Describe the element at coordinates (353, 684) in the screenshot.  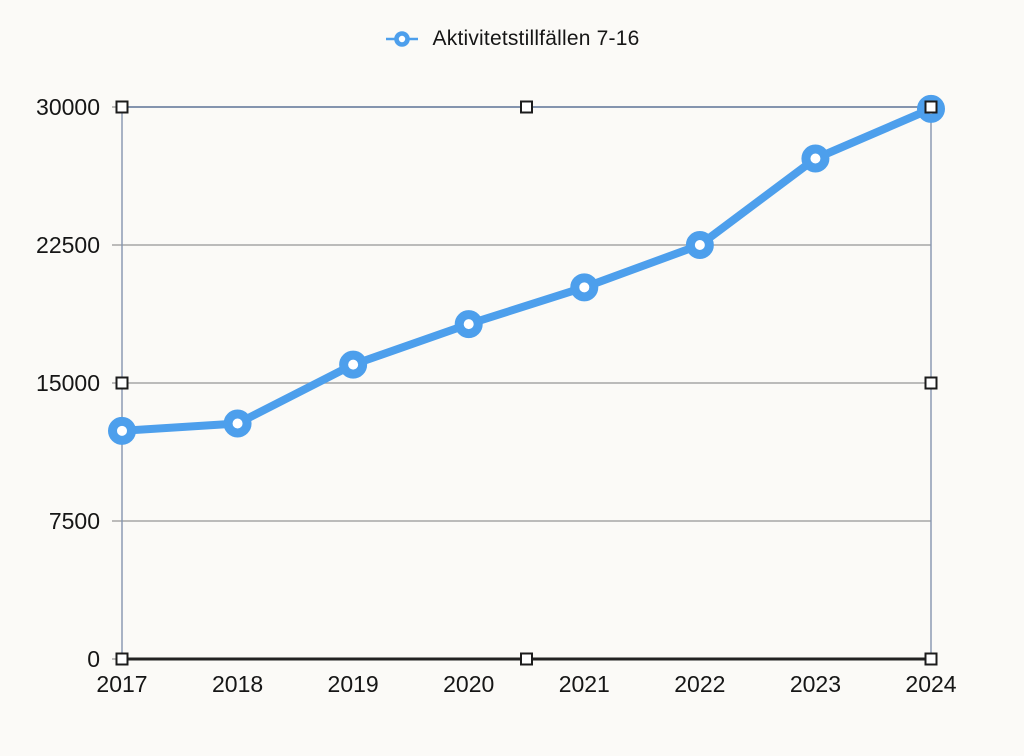
I see `x-tick-label: 2019` at that location.